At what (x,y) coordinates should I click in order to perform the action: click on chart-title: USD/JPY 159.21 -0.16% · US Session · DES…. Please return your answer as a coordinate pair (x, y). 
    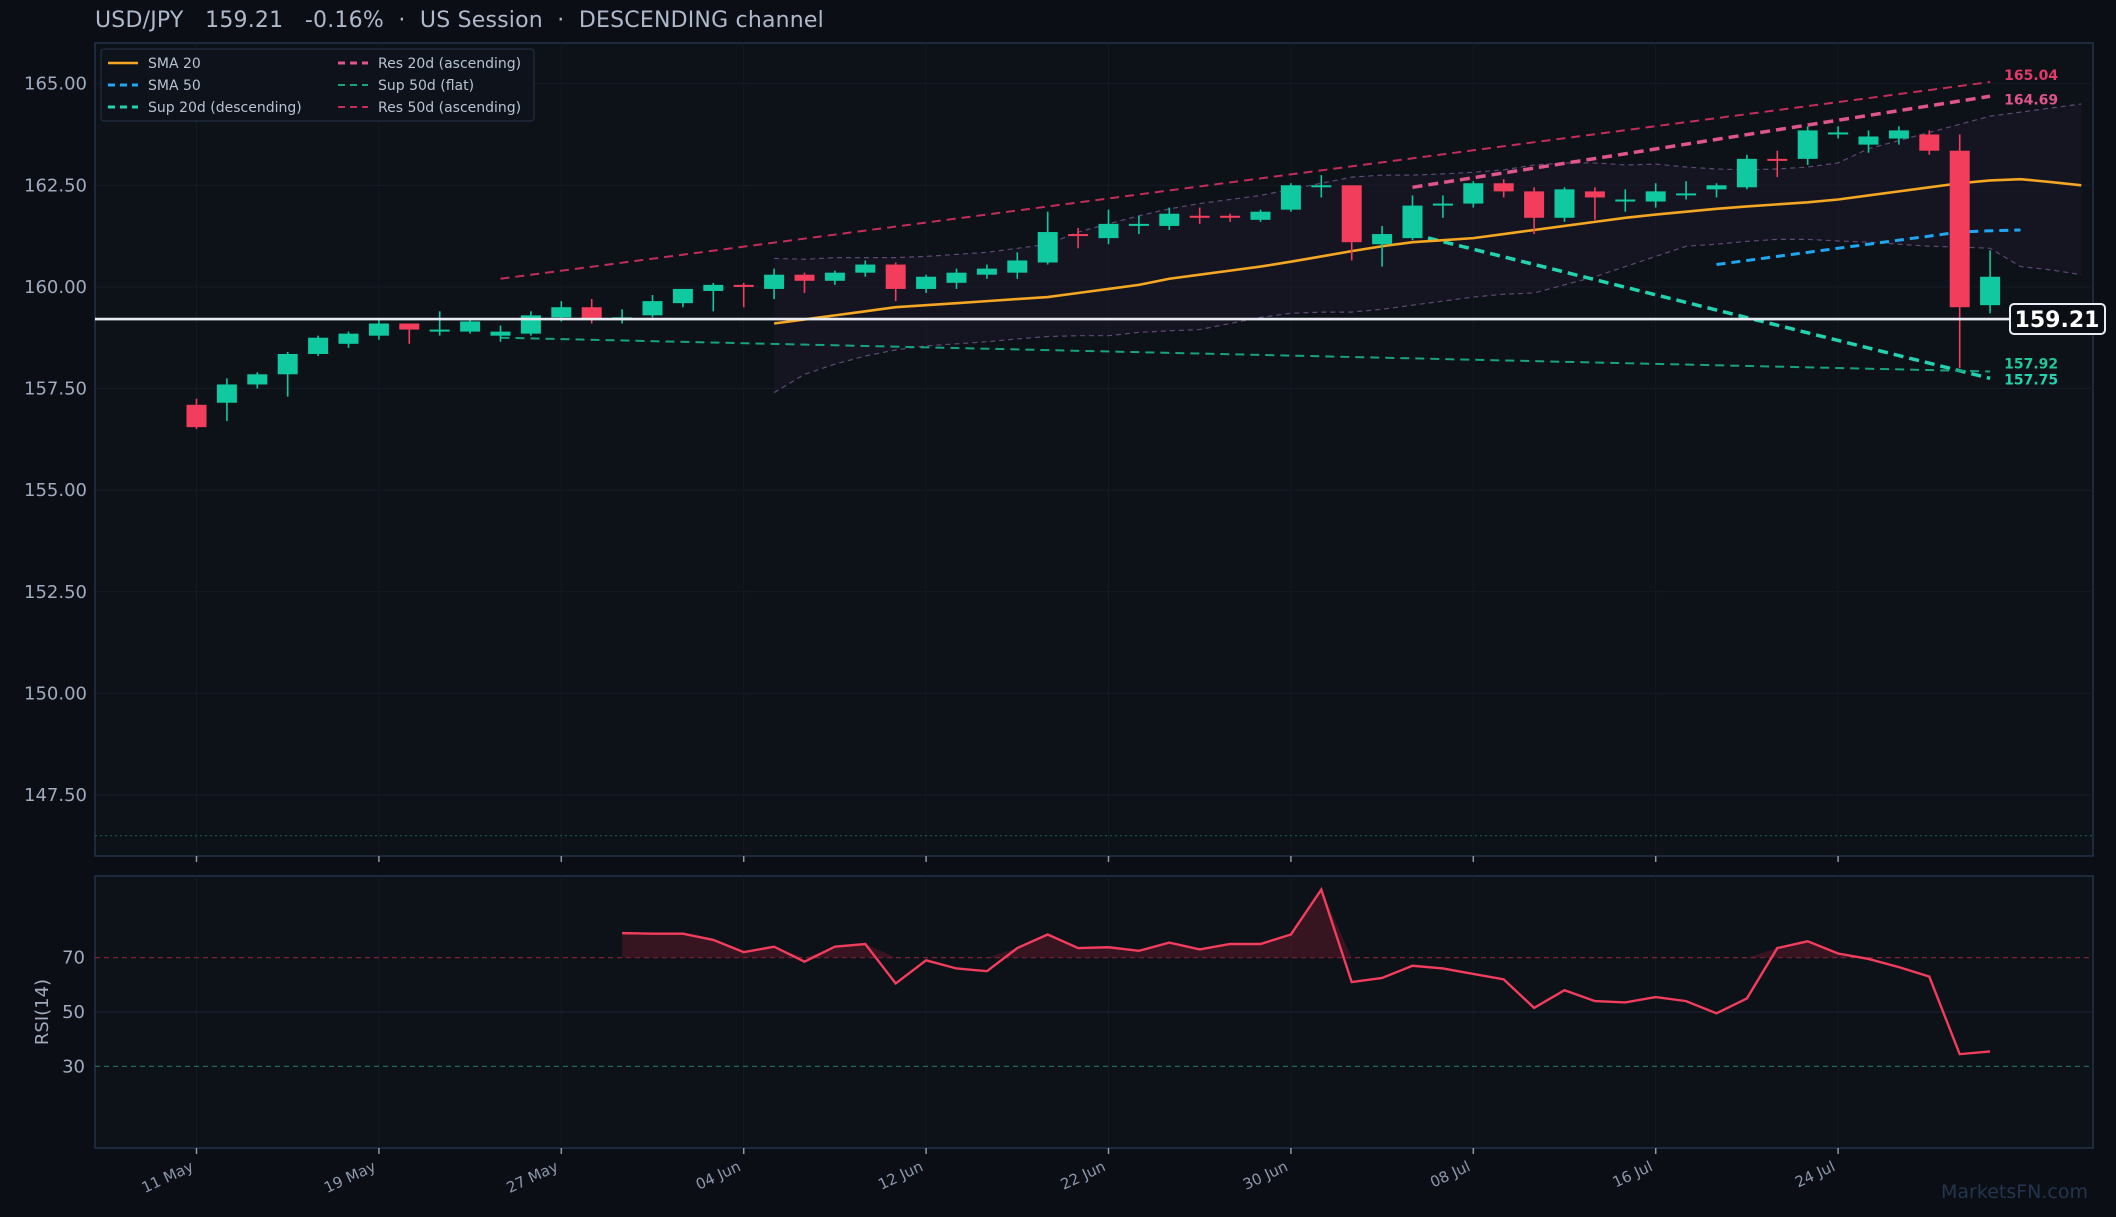
    Looking at the image, I should click on (459, 20).